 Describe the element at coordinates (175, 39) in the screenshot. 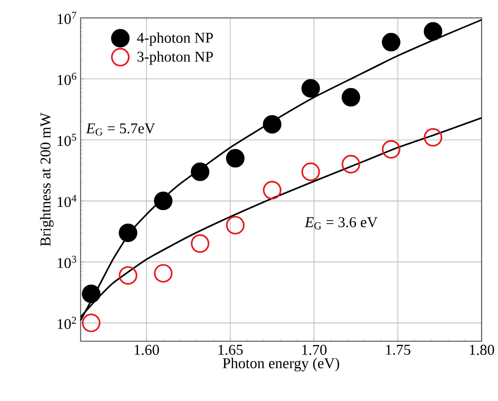

I see `legend-label: 4-photon NP` at that location.